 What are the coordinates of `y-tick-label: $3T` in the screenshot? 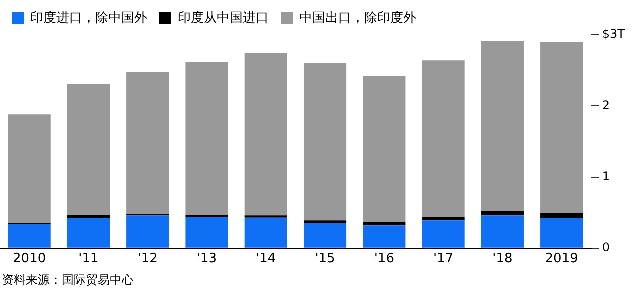 It's located at (614, 34).